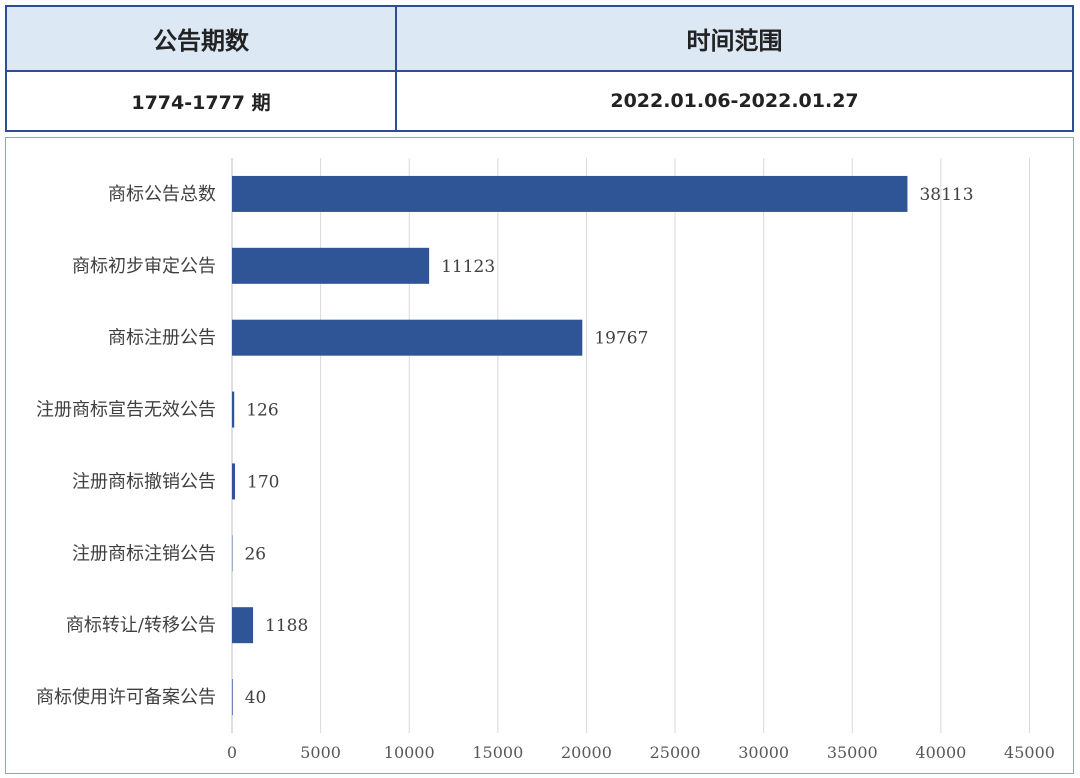 This screenshot has height=778, width=1080. What do you see at coordinates (255, 554) in the screenshot?
I see `data-label: 26` at bounding box center [255, 554].